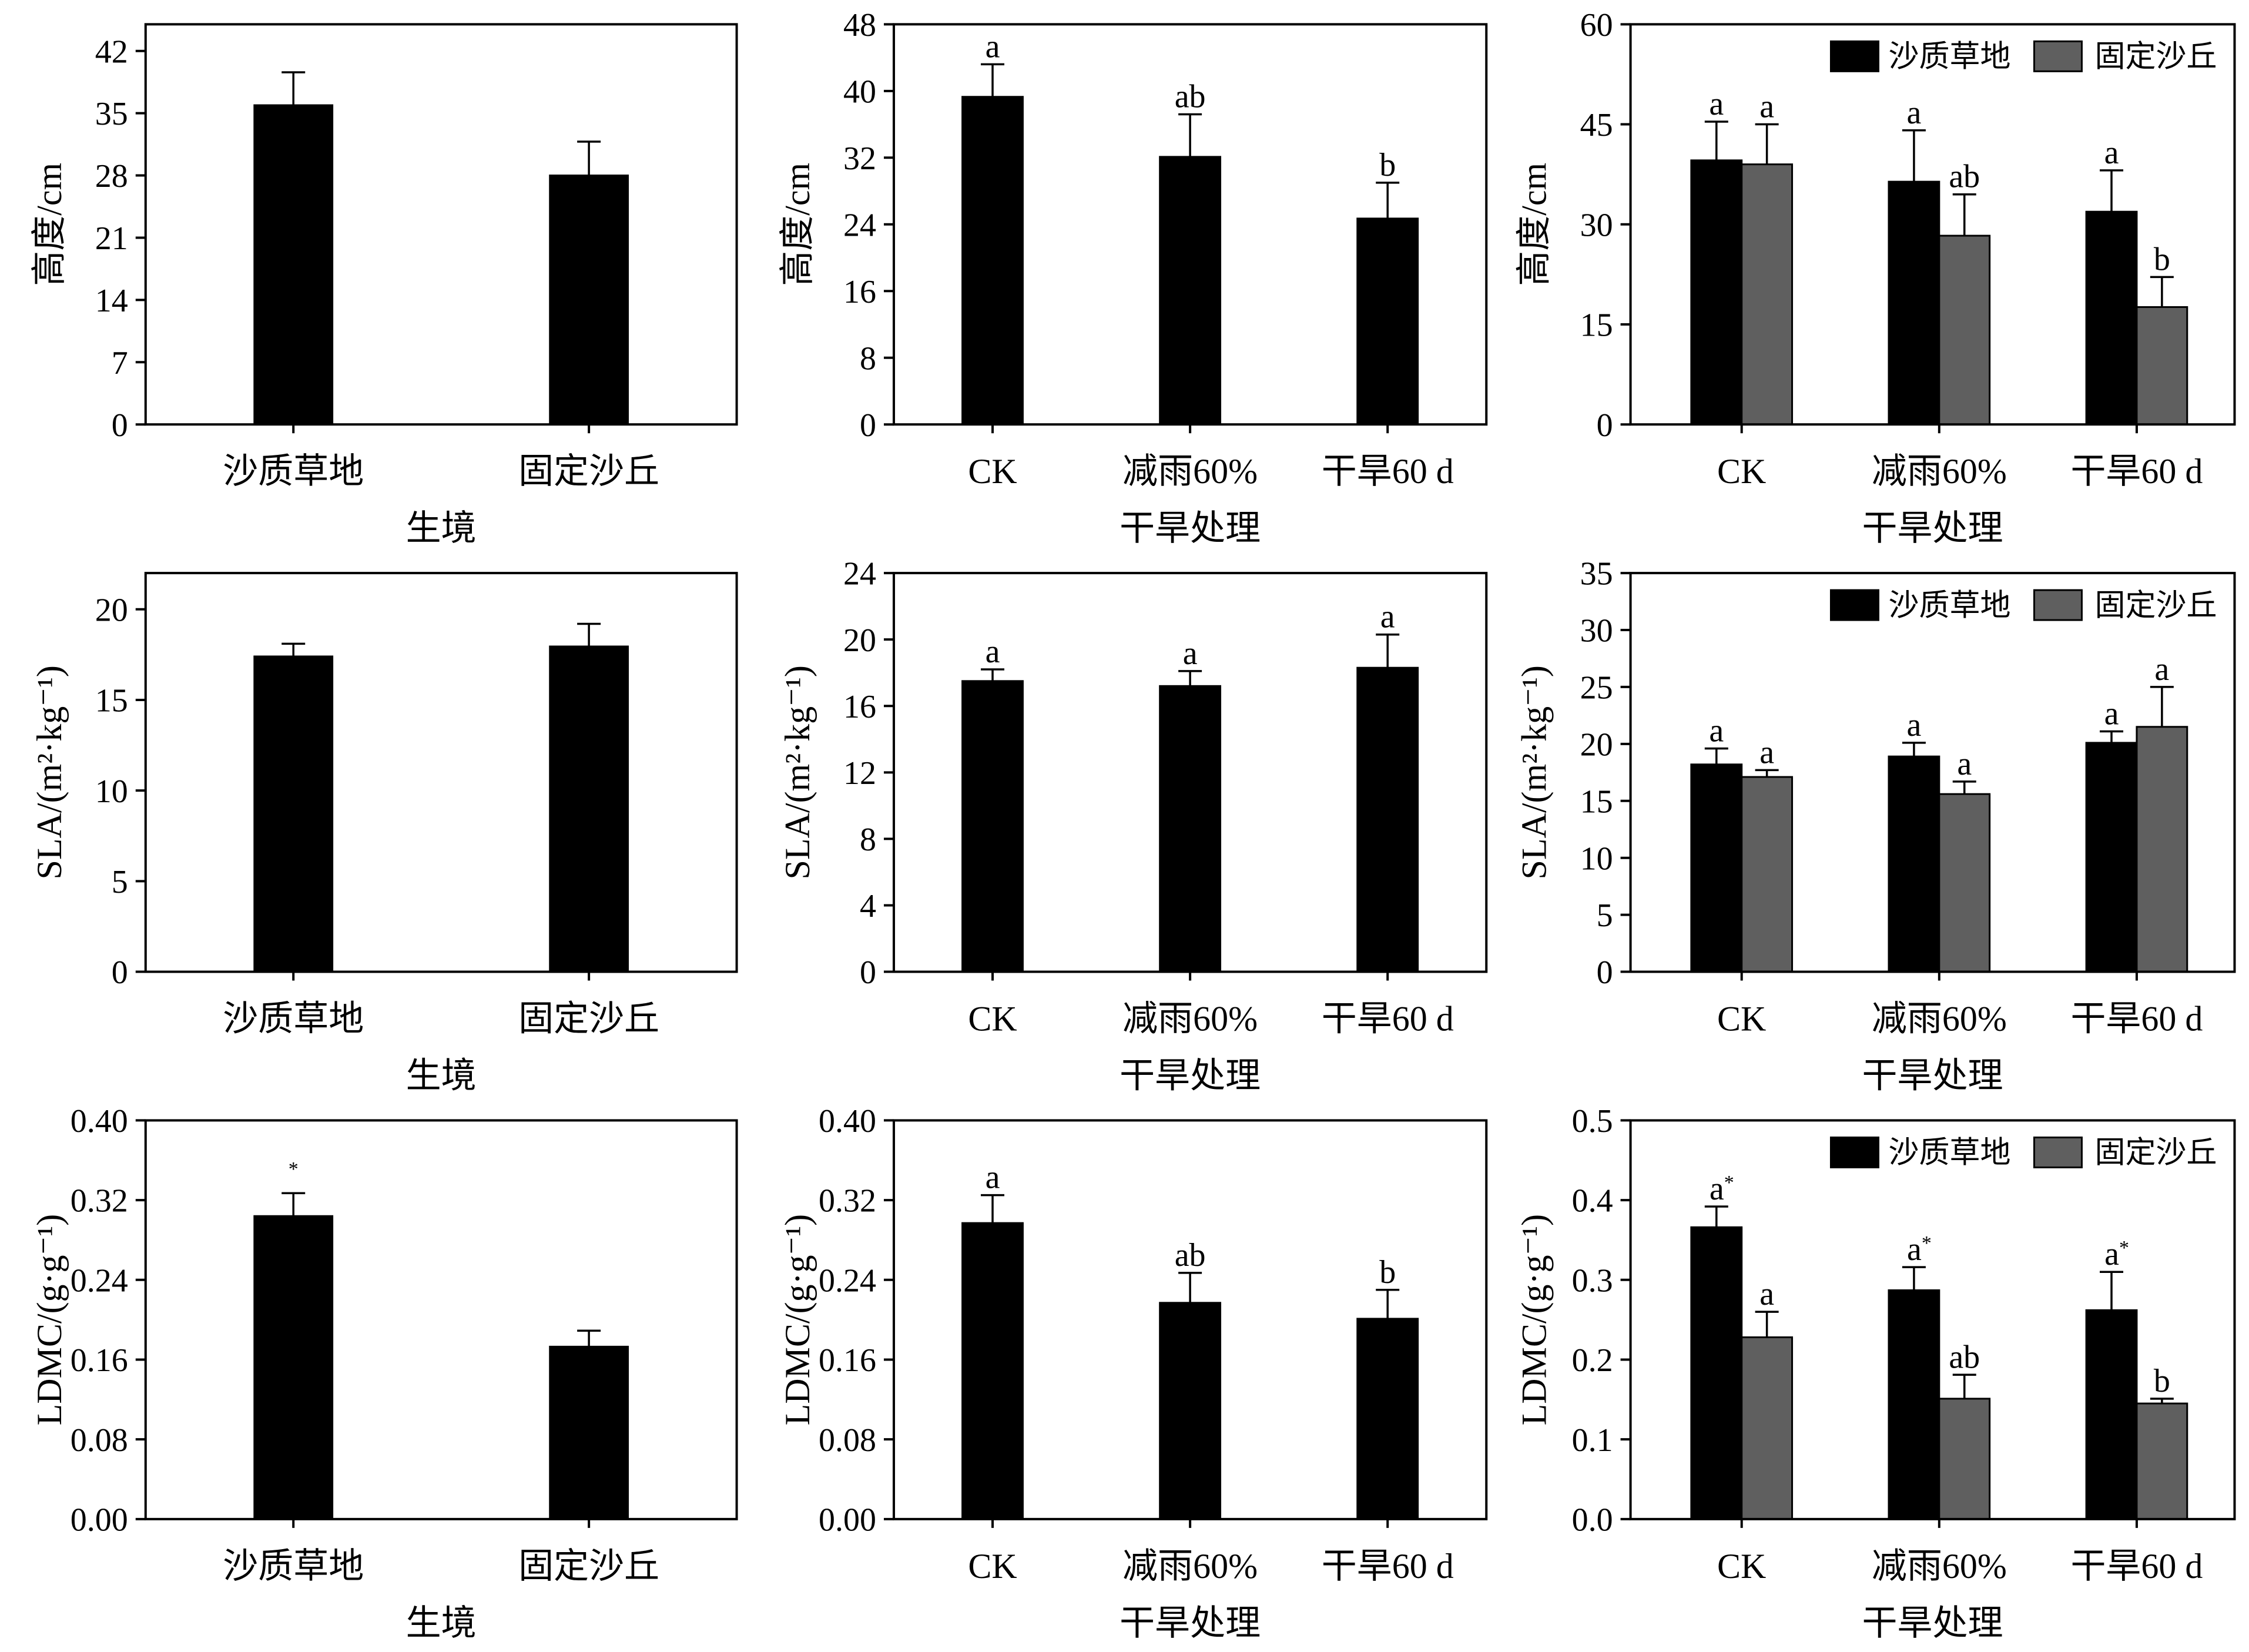 Image resolution: width=2249 pixels, height=1652 pixels. What do you see at coordinates (2023, 58) in the screenshot?
I see `legend: 沙质草地 固定沙丘` at bounding box center [2023, 58].